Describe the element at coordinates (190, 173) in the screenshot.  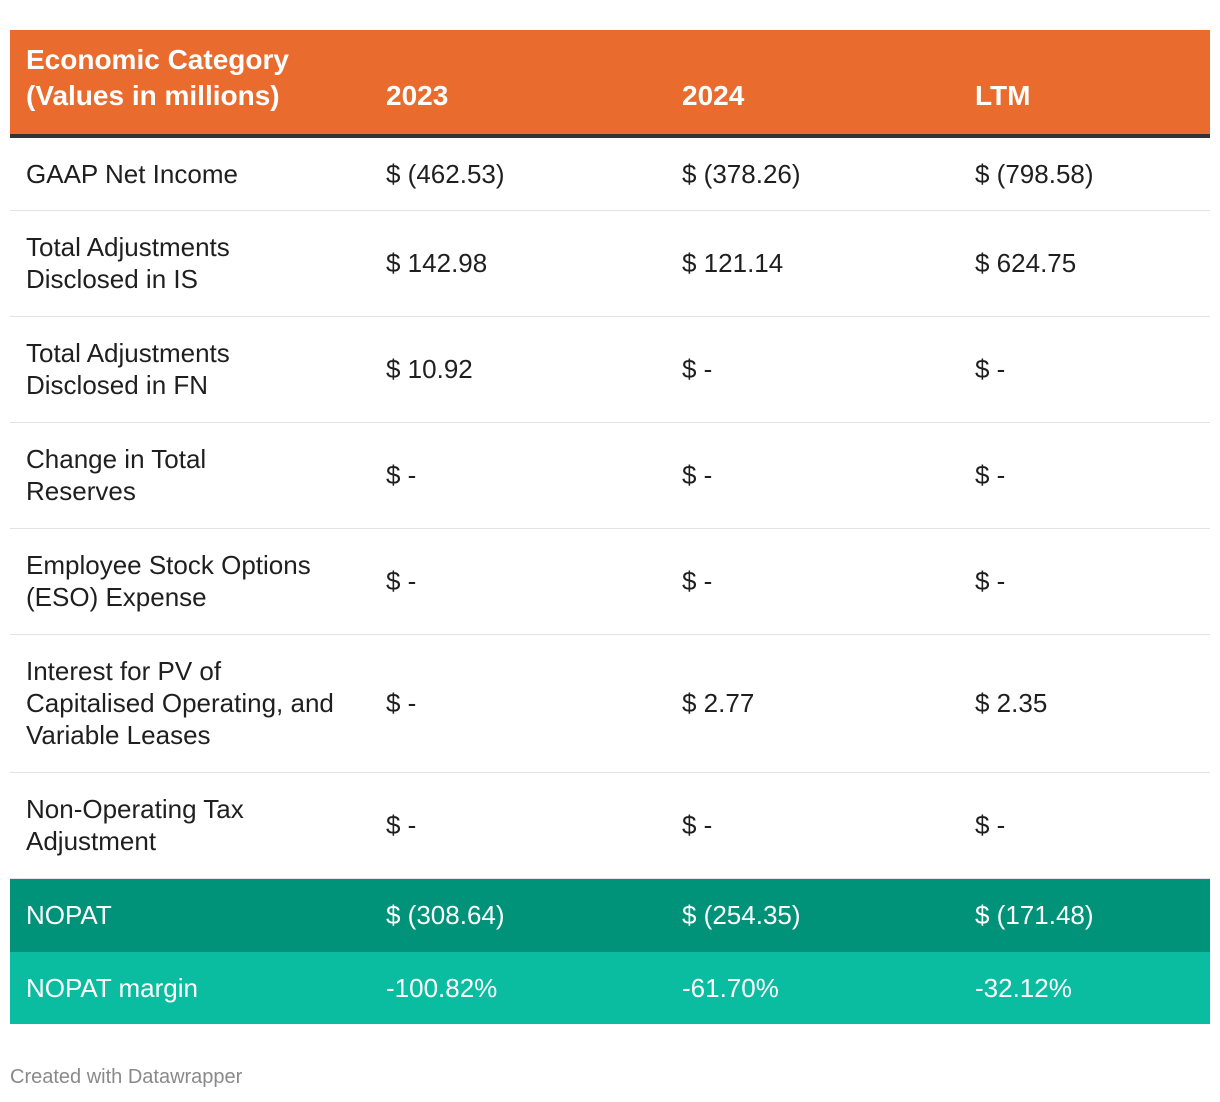
I see `row-label: GAAP Net Income` at that location.